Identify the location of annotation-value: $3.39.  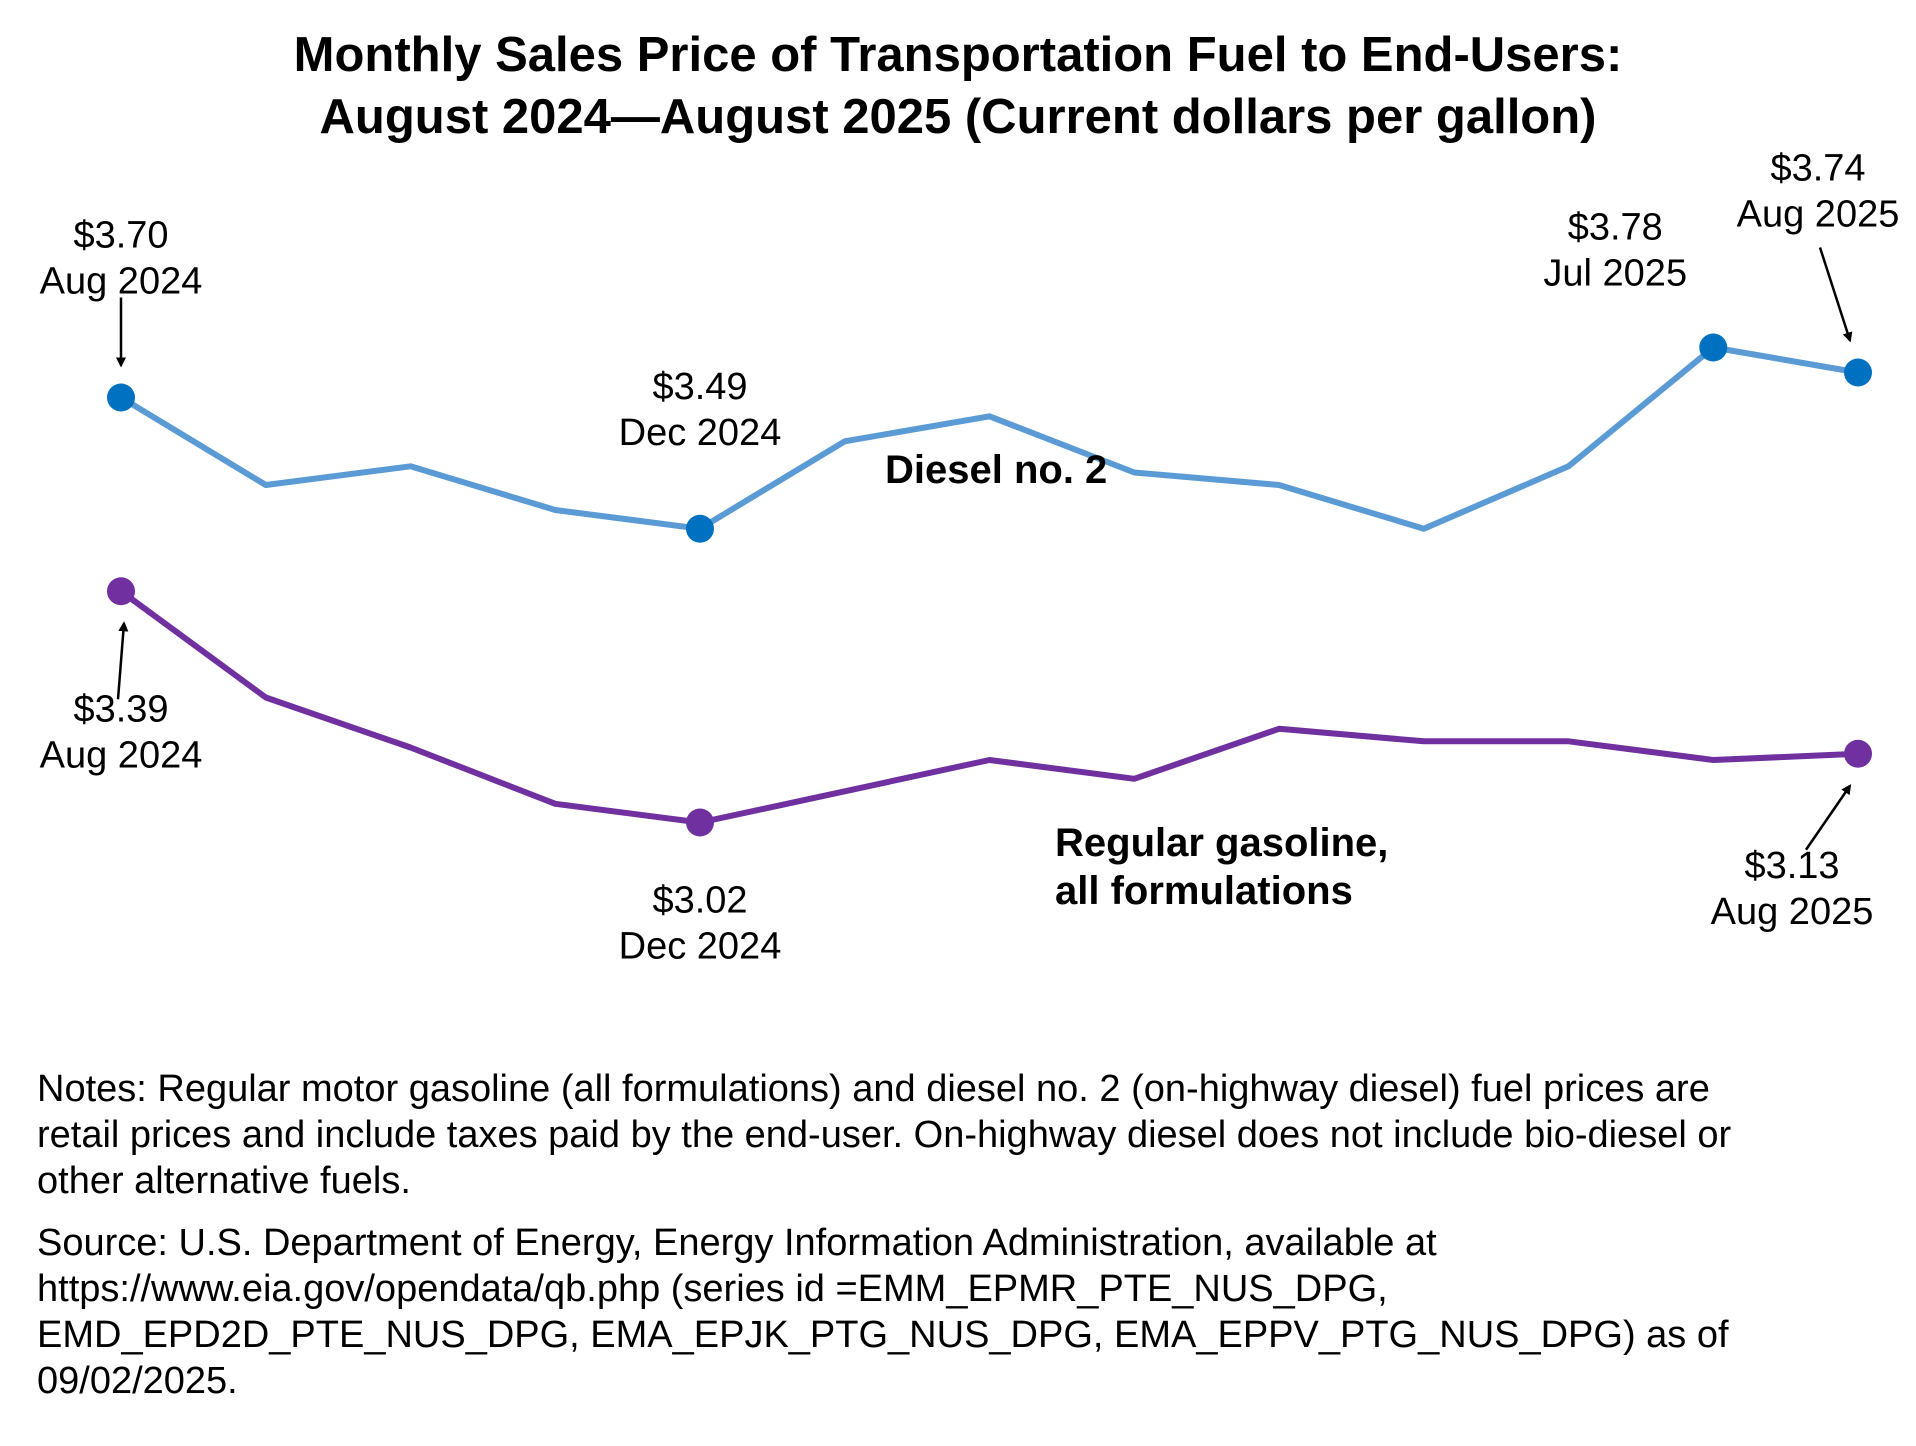
(120, 709).